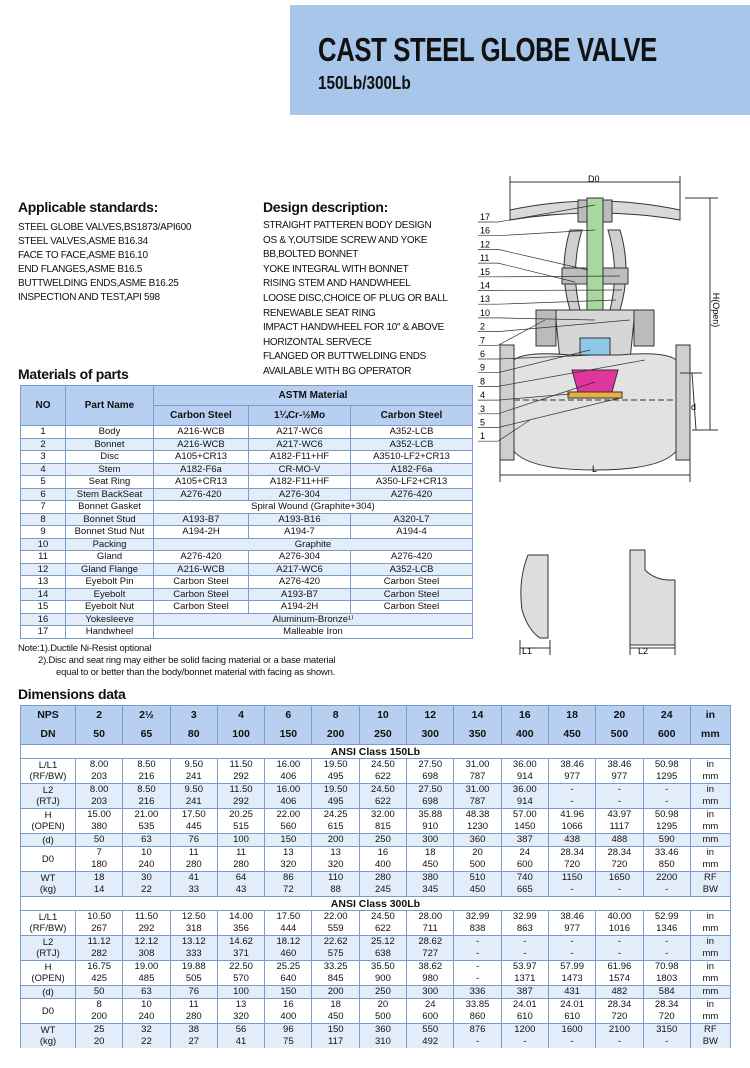  Describe the element at coordinates (146, 992) in the screenshot. I see `data-cell: 63` at that location.